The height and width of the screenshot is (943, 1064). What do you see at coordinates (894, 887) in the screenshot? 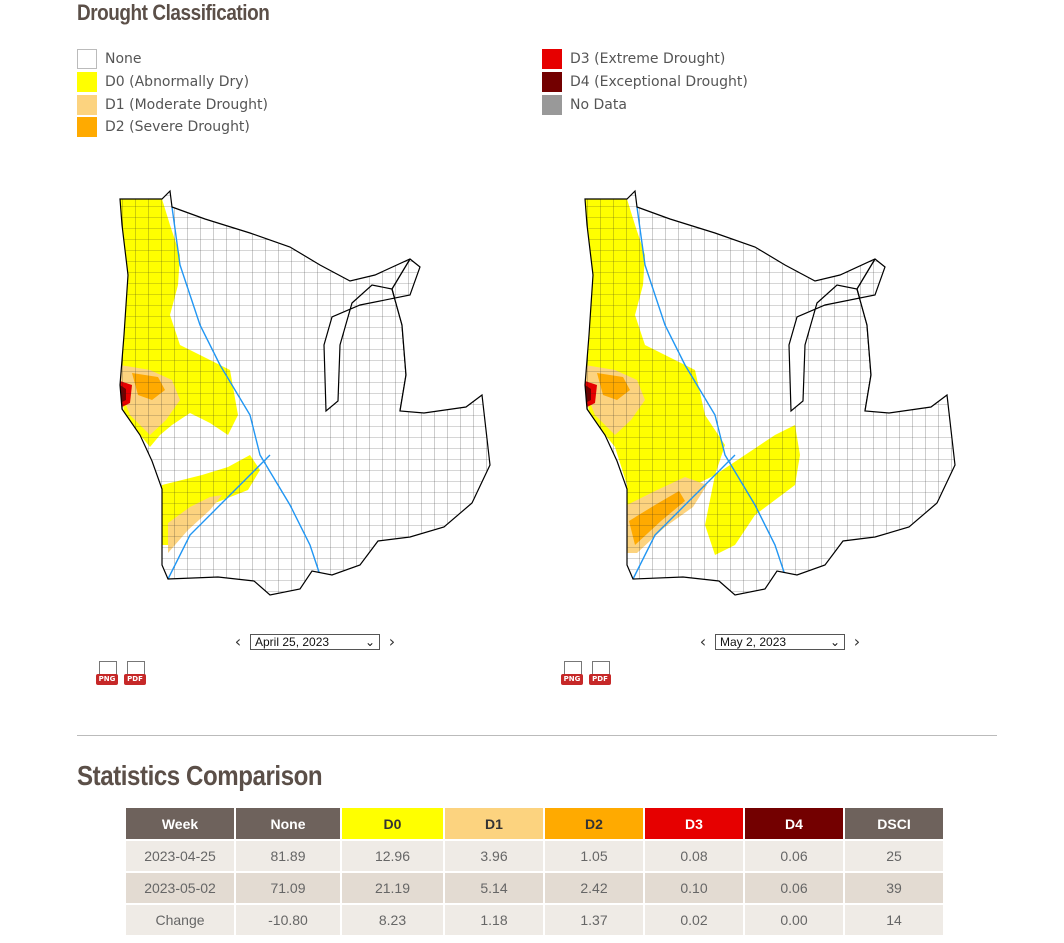
I see `cell: 39` at bounding box center [894, 887].